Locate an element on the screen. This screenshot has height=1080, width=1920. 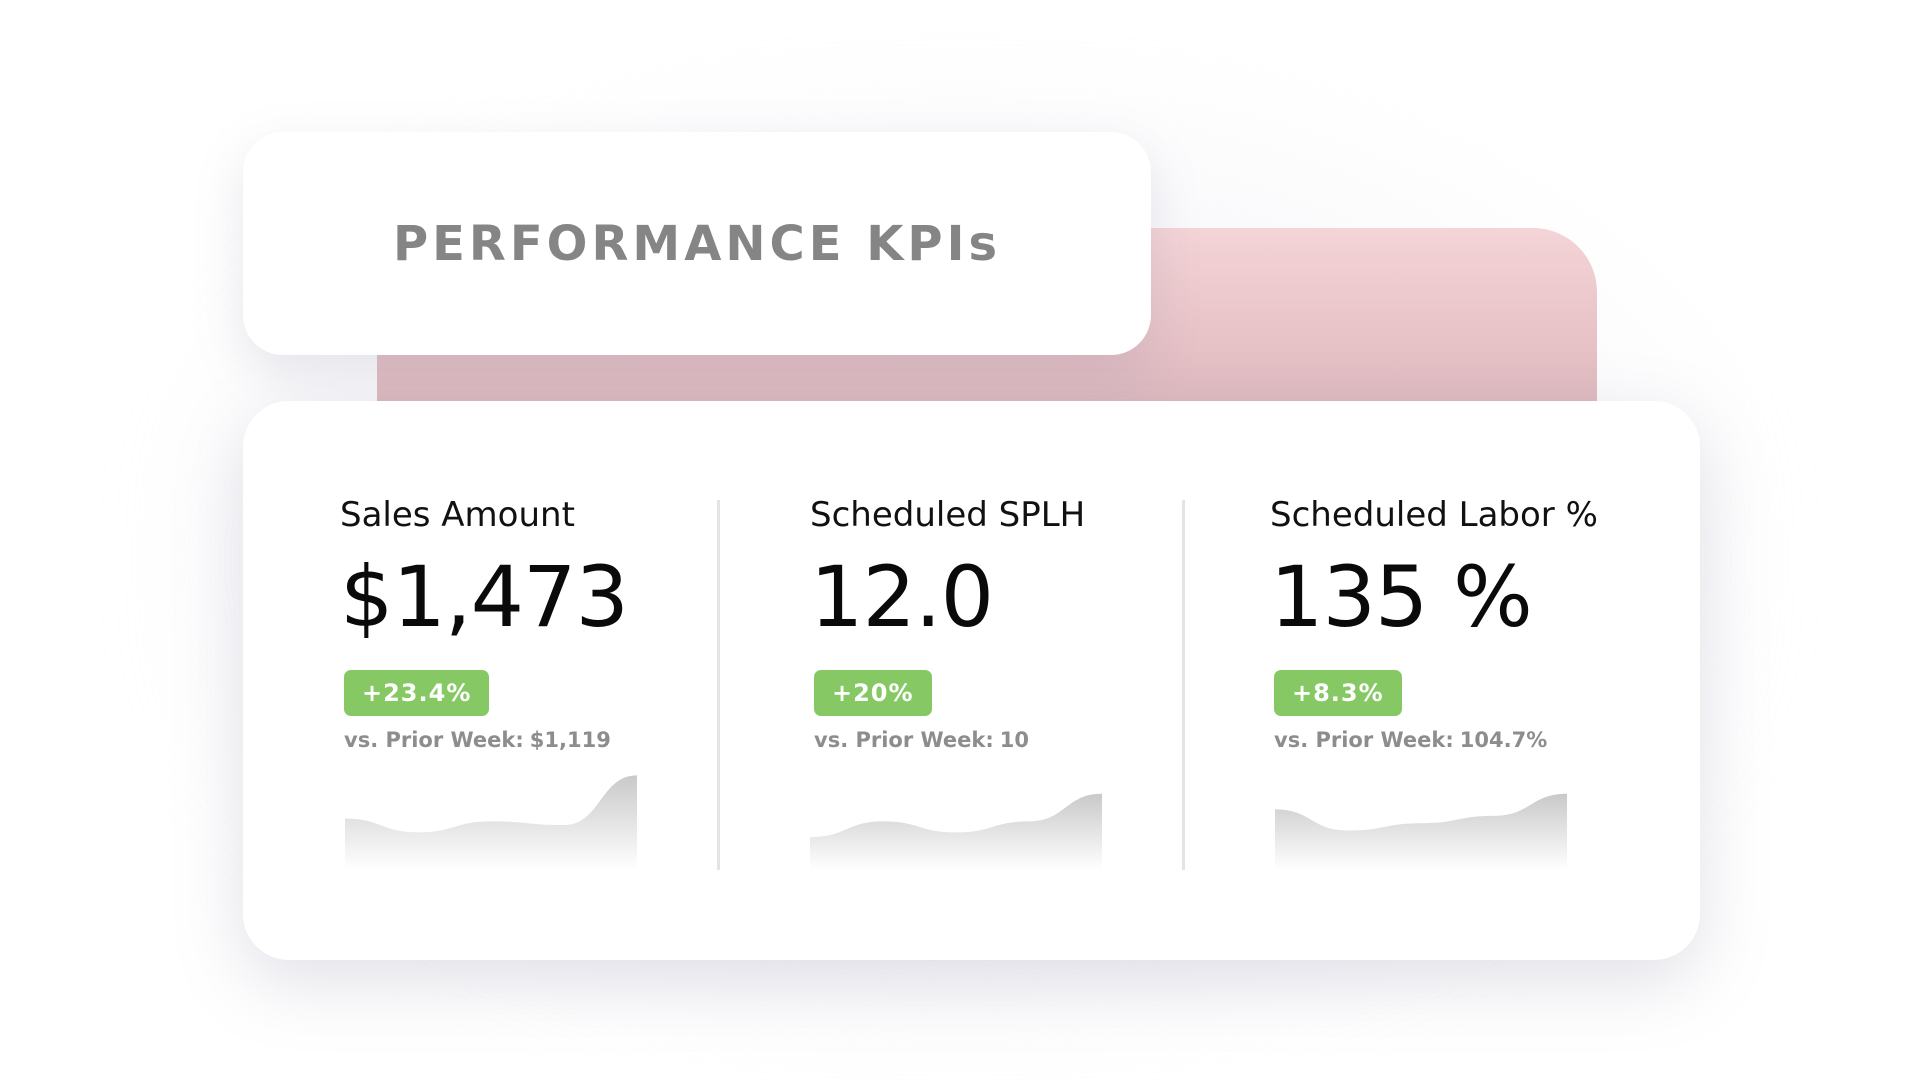
kpi-value: $1,473 is located at coordinates (484, 597).